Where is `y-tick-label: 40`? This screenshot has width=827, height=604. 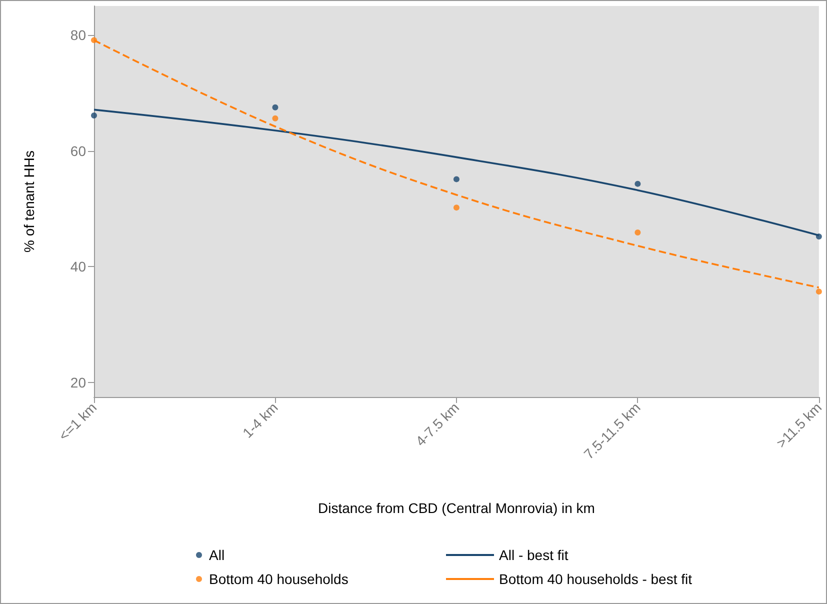 y-tick-label: 40 is located at coordinates (78, 266).